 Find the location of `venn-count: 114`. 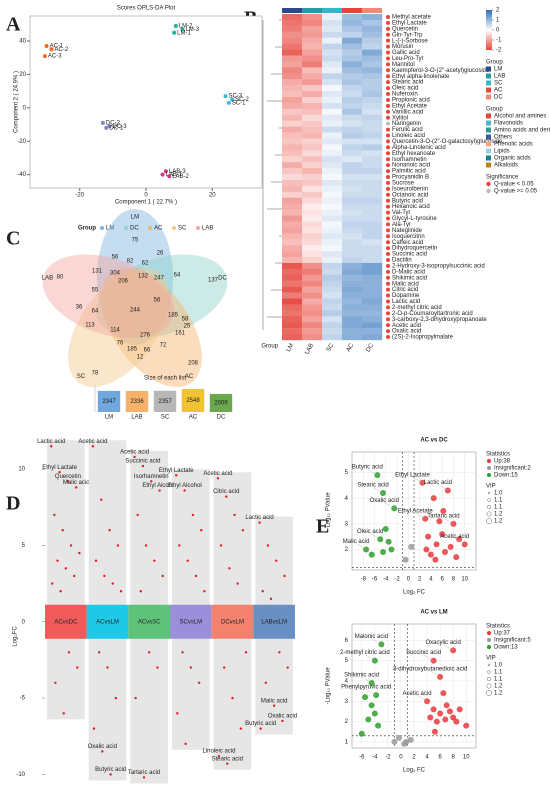

venn-count: 114 is located at coordinates (115, 331).